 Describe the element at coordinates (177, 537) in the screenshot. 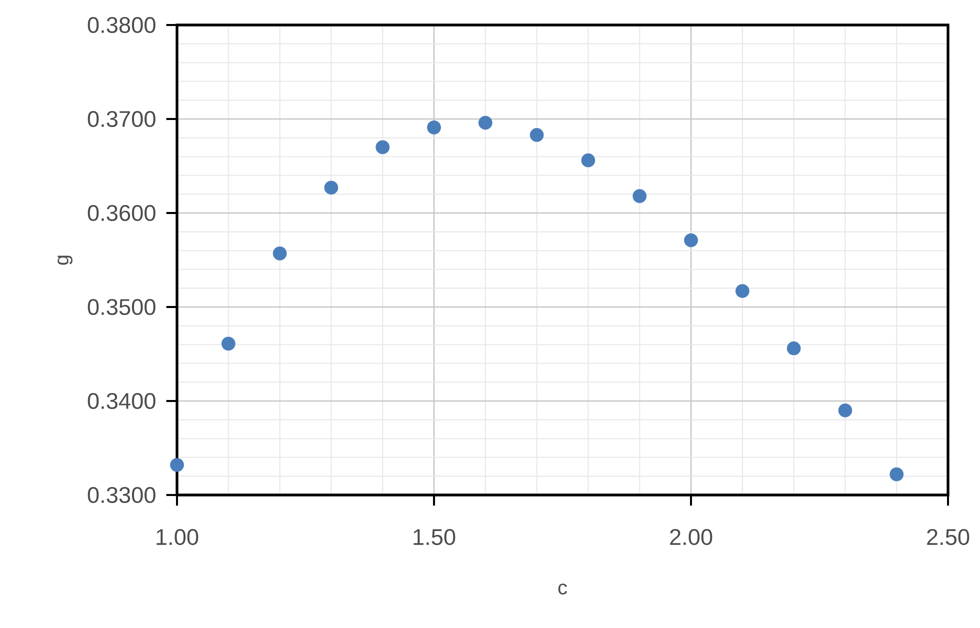

I see `x-tick-label: 1.00` at that location.